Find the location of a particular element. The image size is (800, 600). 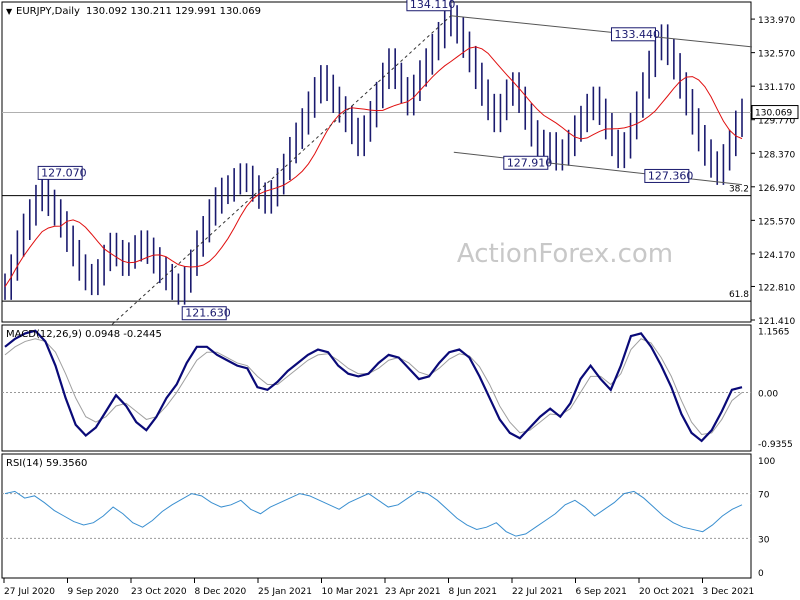

price-tick-label: 132.570 is located at coordinates (776, 55).